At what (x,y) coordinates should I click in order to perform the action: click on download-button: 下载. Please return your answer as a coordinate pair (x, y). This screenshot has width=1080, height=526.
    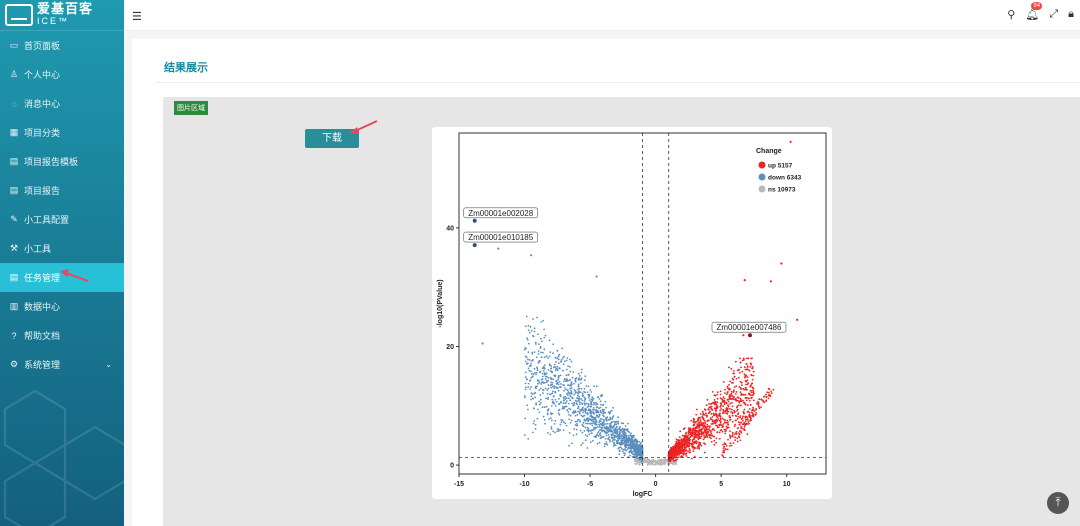
    Looking at the image, I should click on (332, 138).